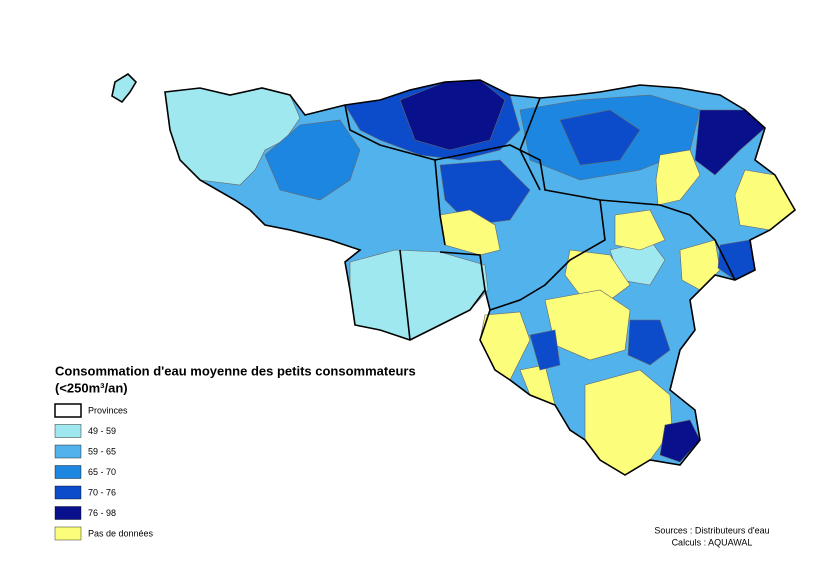  Describe the element at coordinates (102, 513) in the screenshot. I see `legend-label: 76 - 98` at that location.